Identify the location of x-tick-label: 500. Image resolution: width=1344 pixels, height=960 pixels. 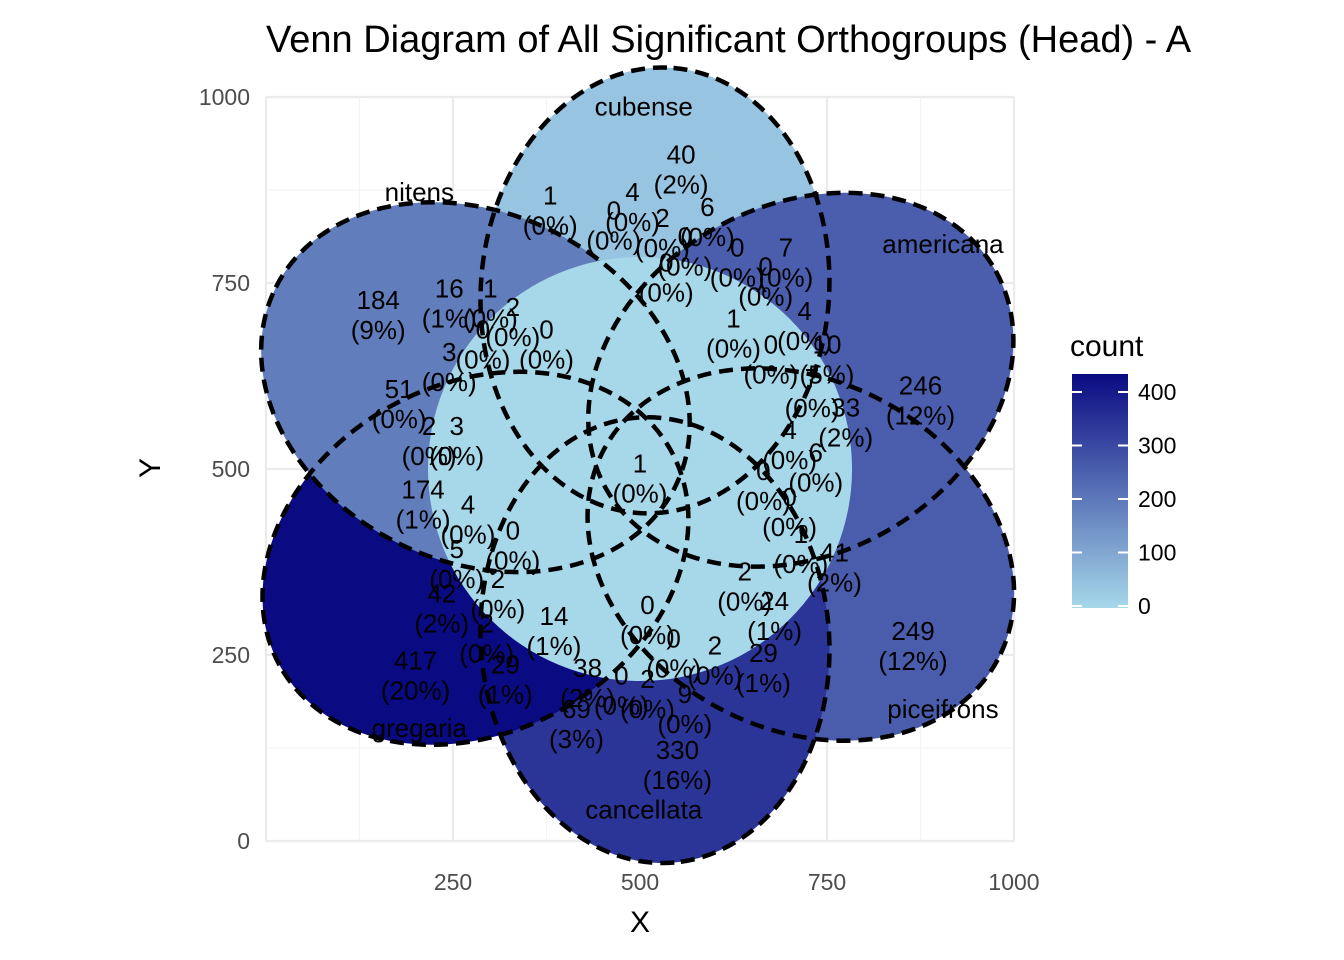
(640, 882).